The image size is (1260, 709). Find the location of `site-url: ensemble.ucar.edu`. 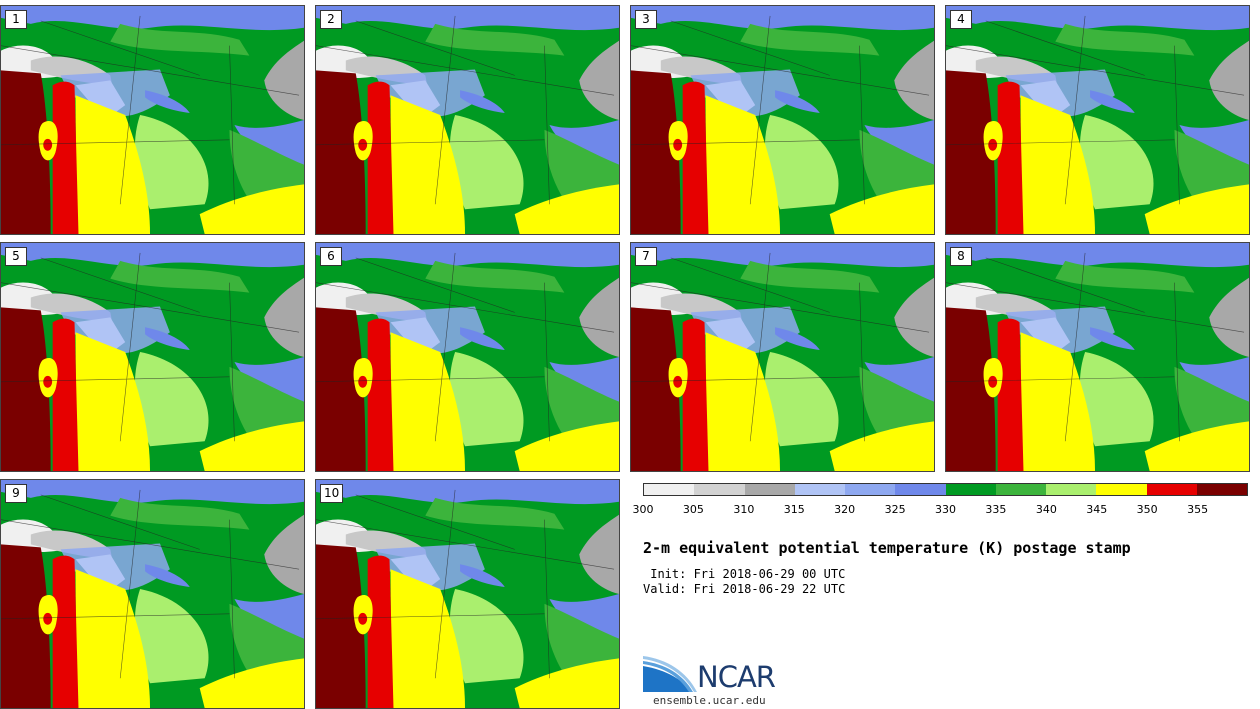

site-url: ensemble.ucar.edu is located at coordinates (709, 700).